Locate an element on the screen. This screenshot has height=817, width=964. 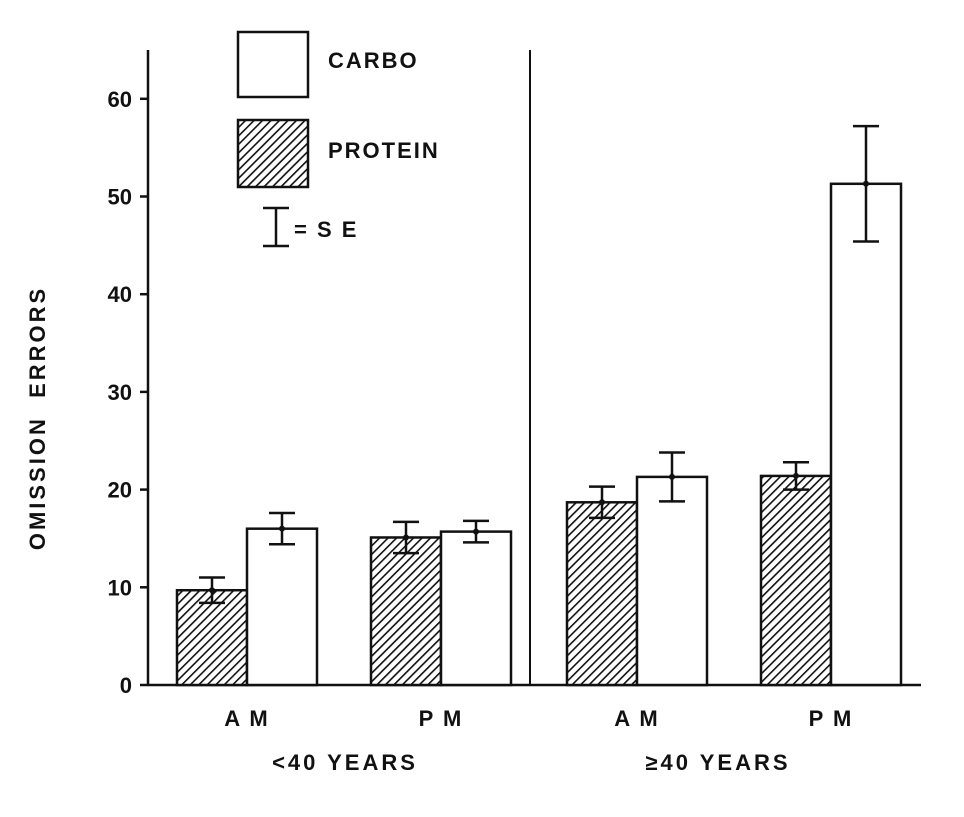
y-tick-label: 20 is located at coordinates (120, 490).